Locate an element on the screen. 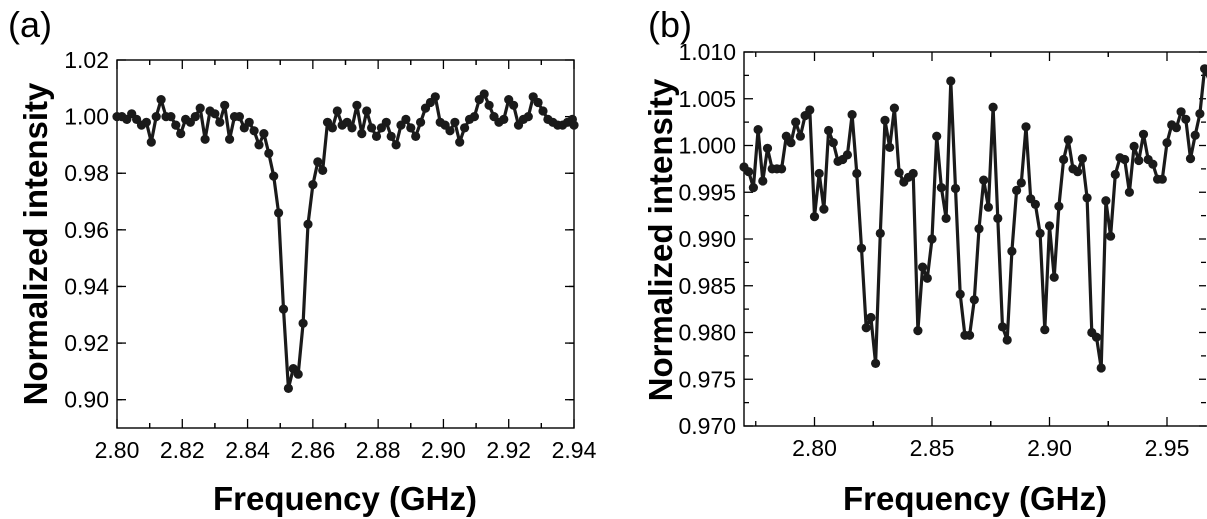  y-tick-label: 0.970 is located at coordinates (707, 426).